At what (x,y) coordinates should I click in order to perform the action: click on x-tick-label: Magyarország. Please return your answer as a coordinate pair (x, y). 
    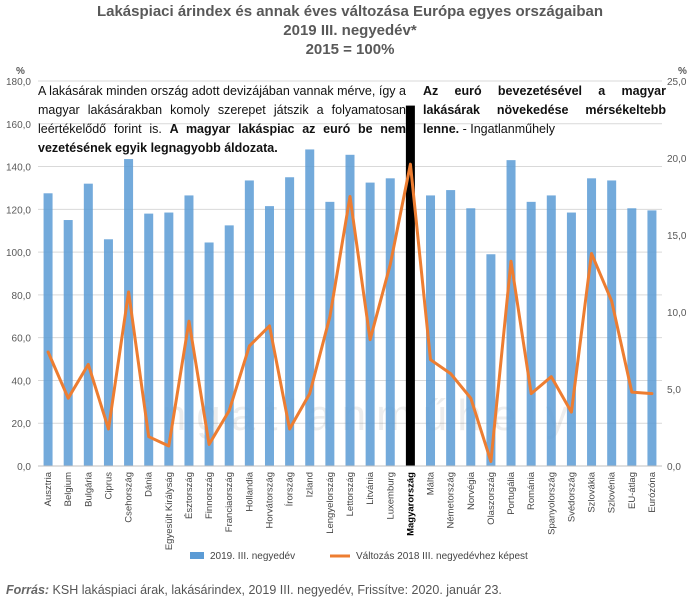
    Looking at the image, I should click on (410, 504).